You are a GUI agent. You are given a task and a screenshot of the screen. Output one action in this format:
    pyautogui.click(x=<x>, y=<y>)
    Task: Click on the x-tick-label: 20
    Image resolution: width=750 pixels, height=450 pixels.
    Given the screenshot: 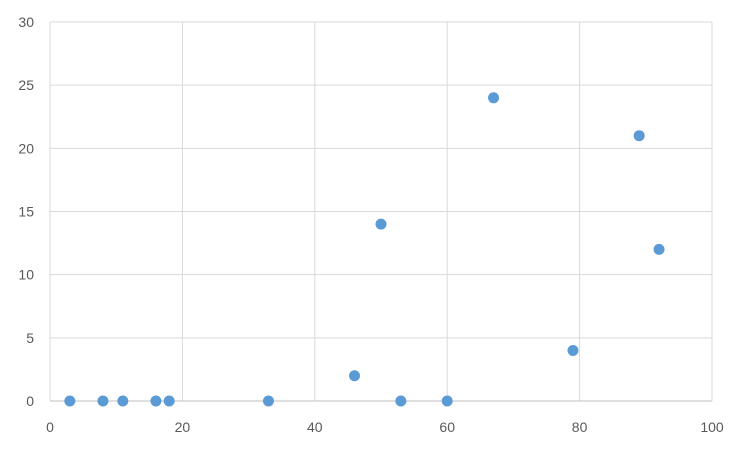 What is the action you would take?
    pyautogui.click(x=183, y=427)
    